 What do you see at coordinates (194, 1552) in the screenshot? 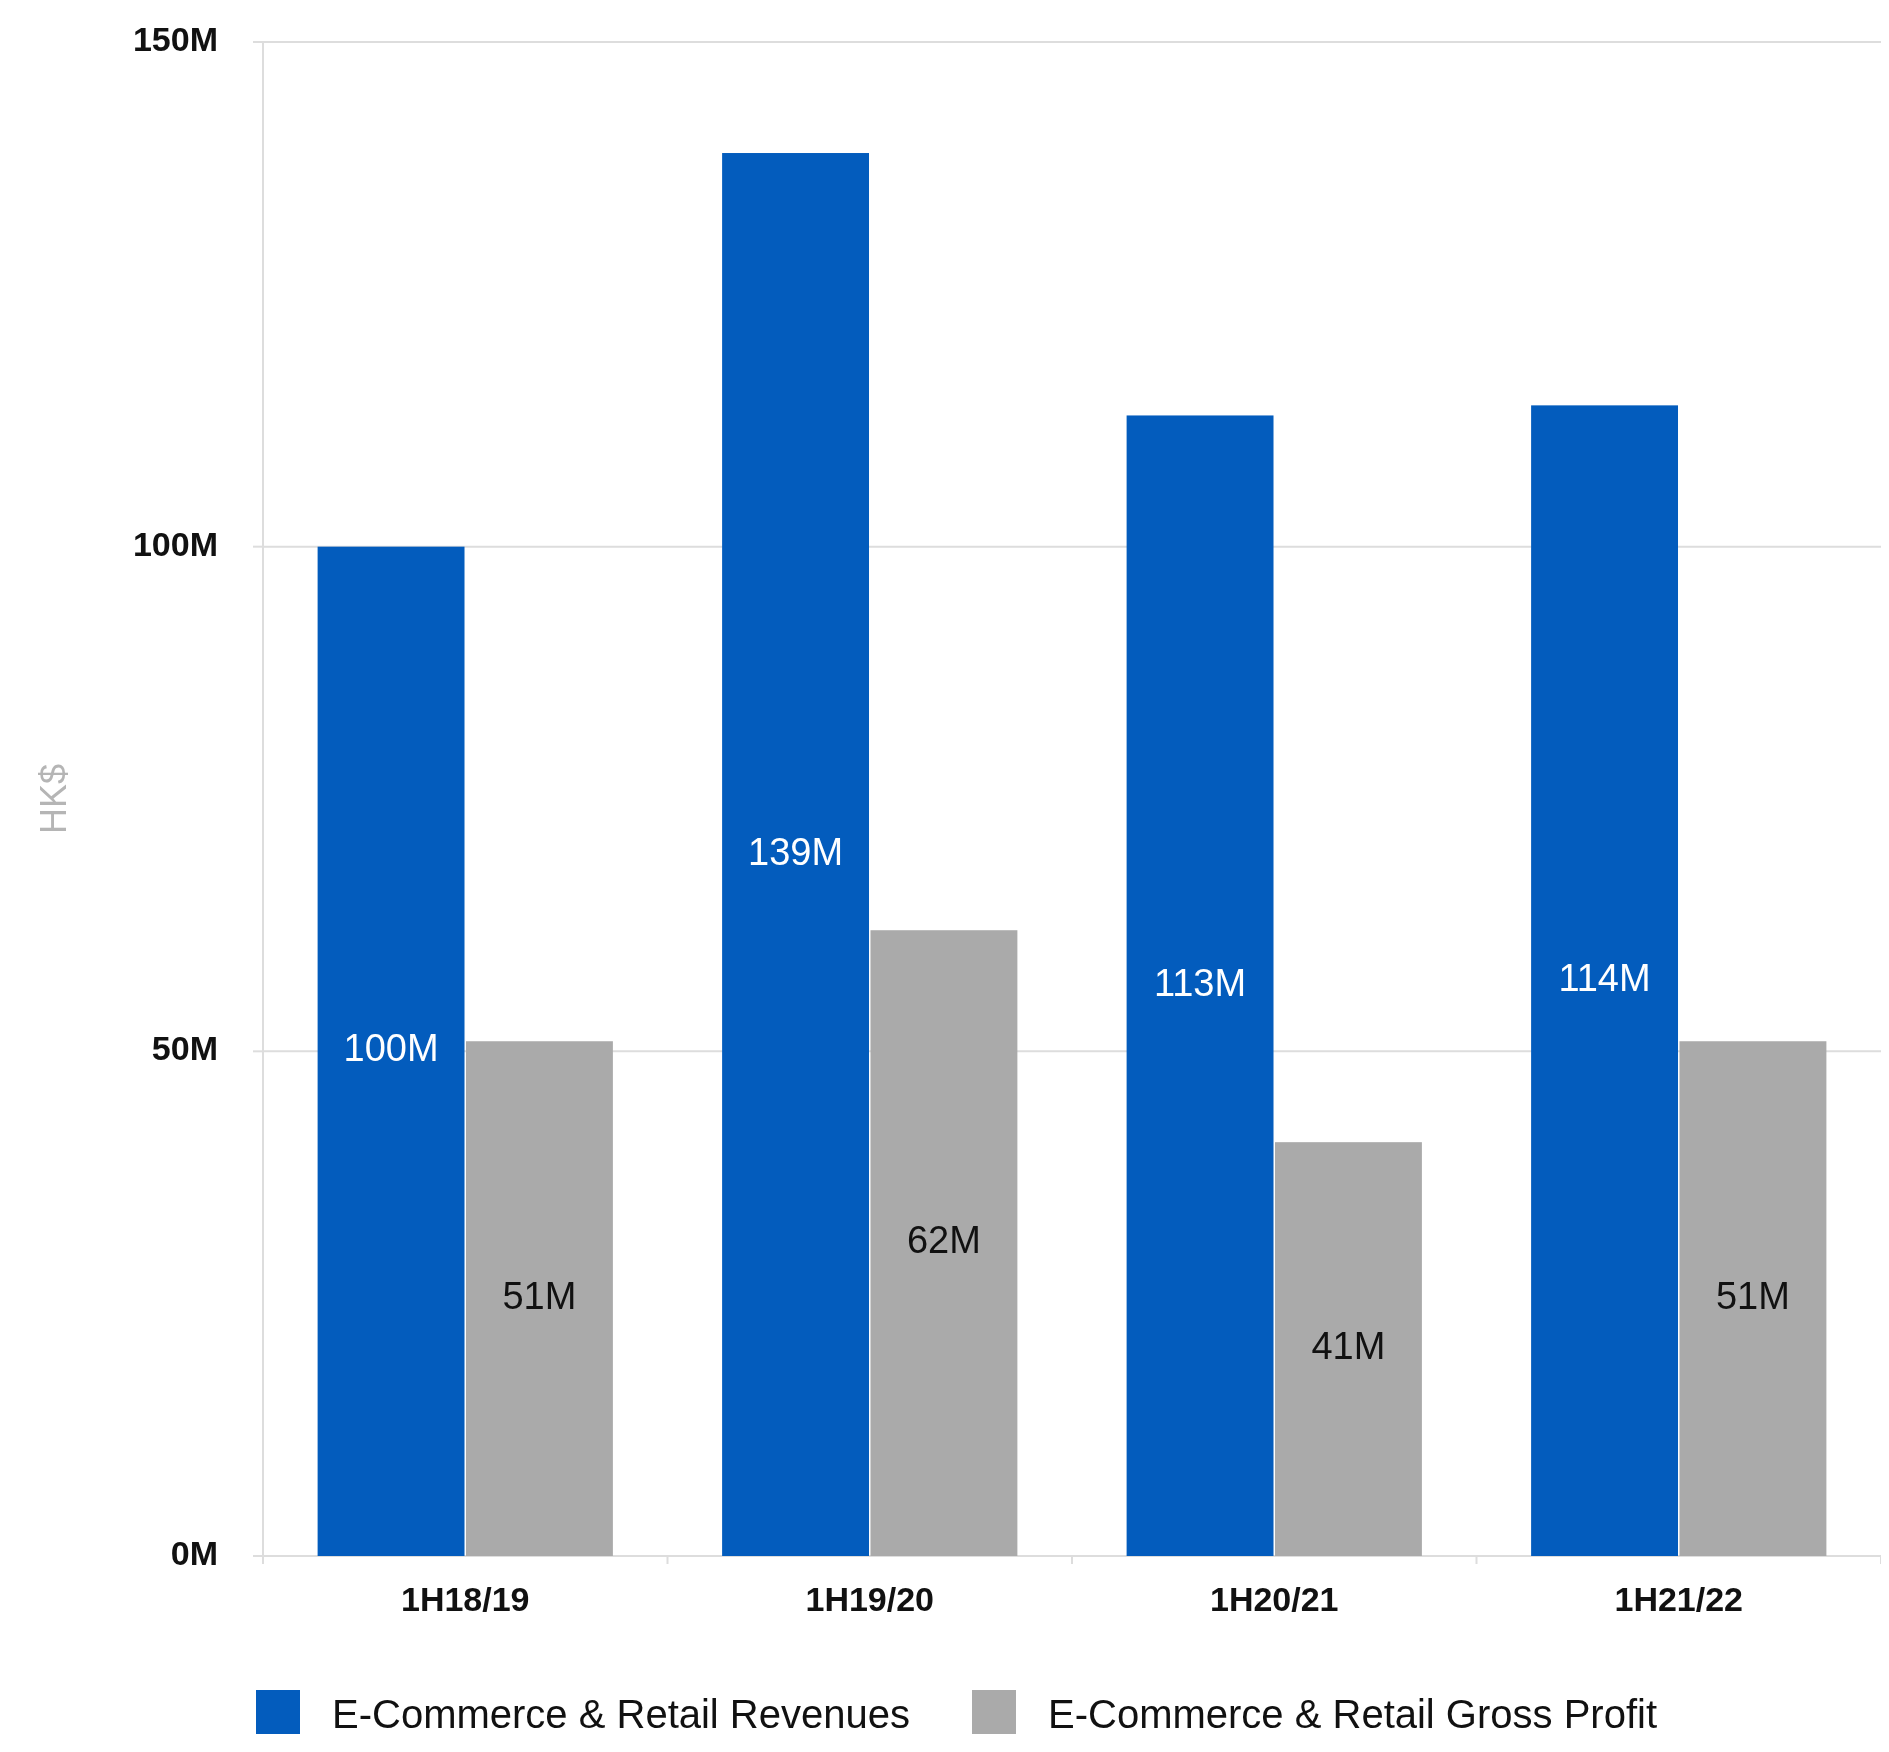
I see `y-tick-label: 0M` at bounding box center [194, 1552].